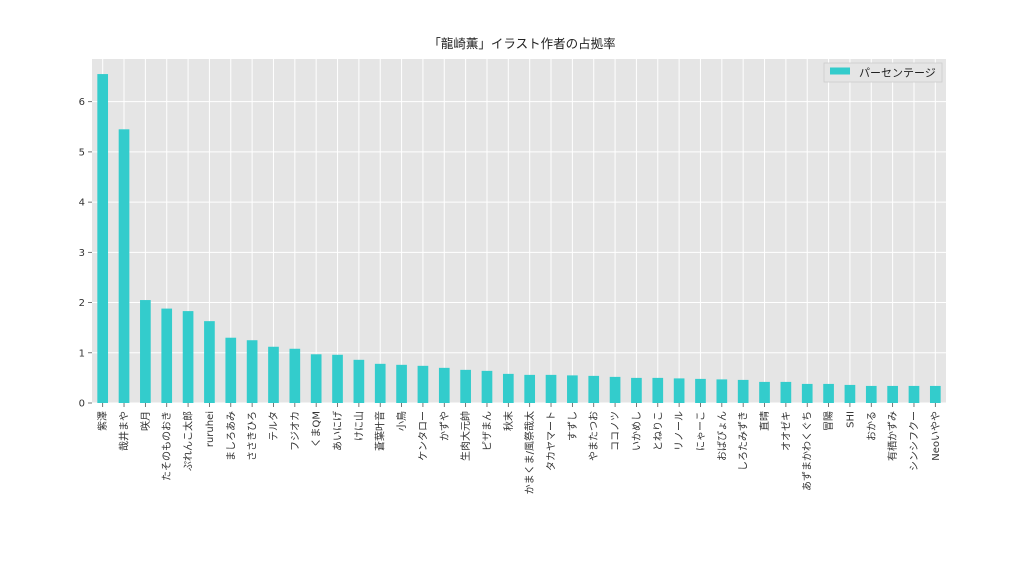  Describe the element at coordinates (167, 446) in the screenshot. I see `x-tick-label: たそのものおき` at that location.